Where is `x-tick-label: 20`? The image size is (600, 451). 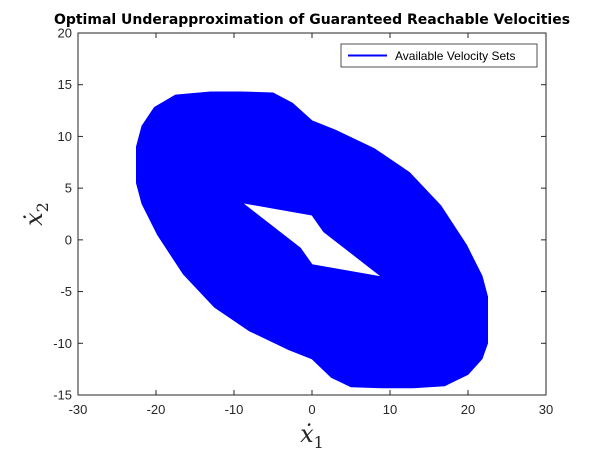
x-tick-label: 20 is located at coordinates (468, 409).